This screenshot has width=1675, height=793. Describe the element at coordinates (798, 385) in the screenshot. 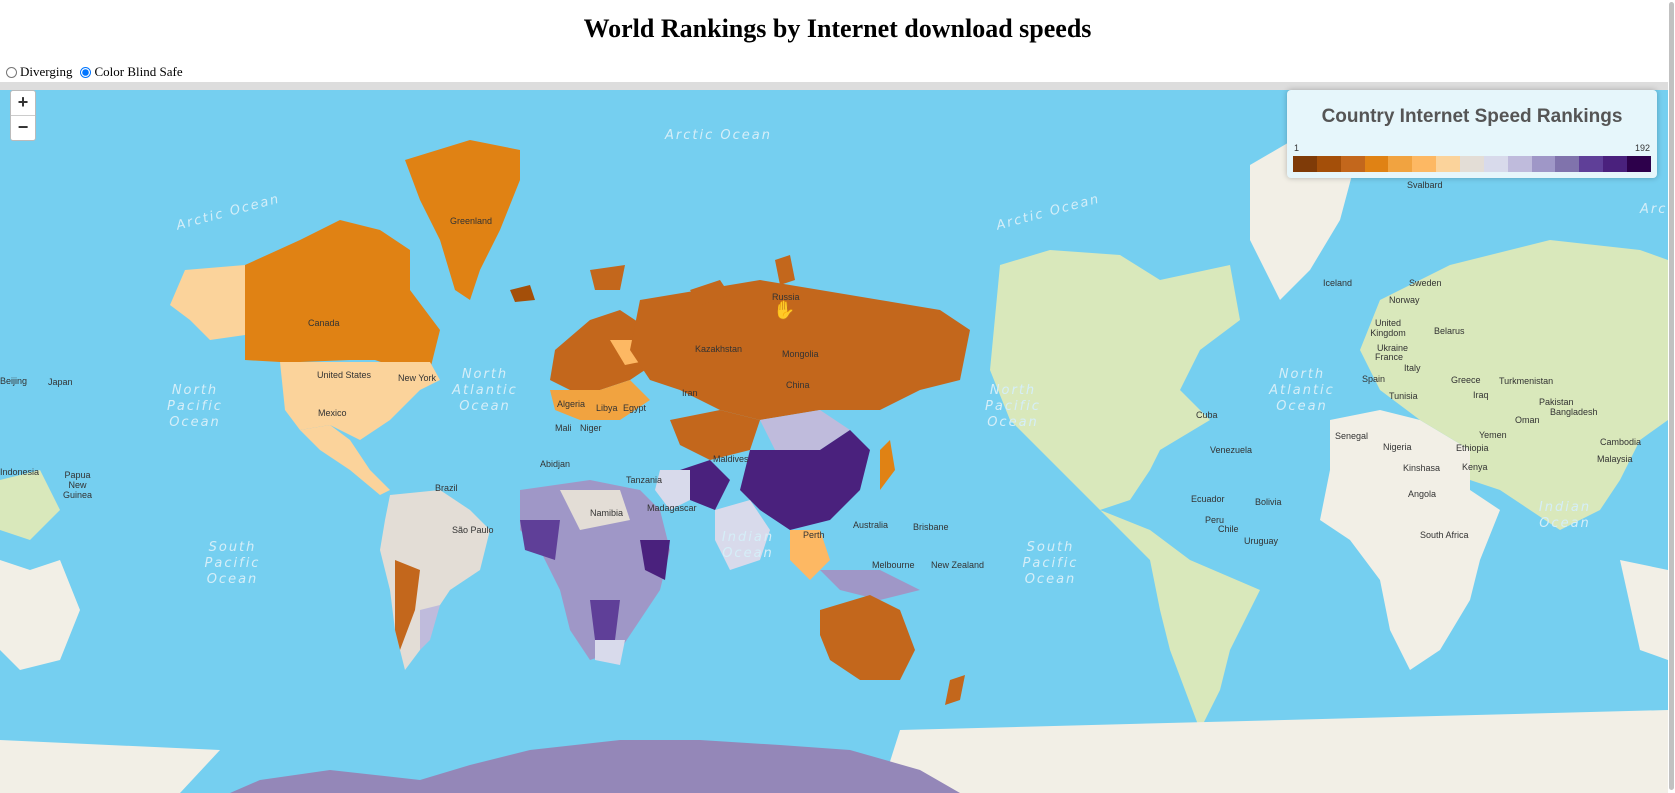

I see `place-label: China` at that location.